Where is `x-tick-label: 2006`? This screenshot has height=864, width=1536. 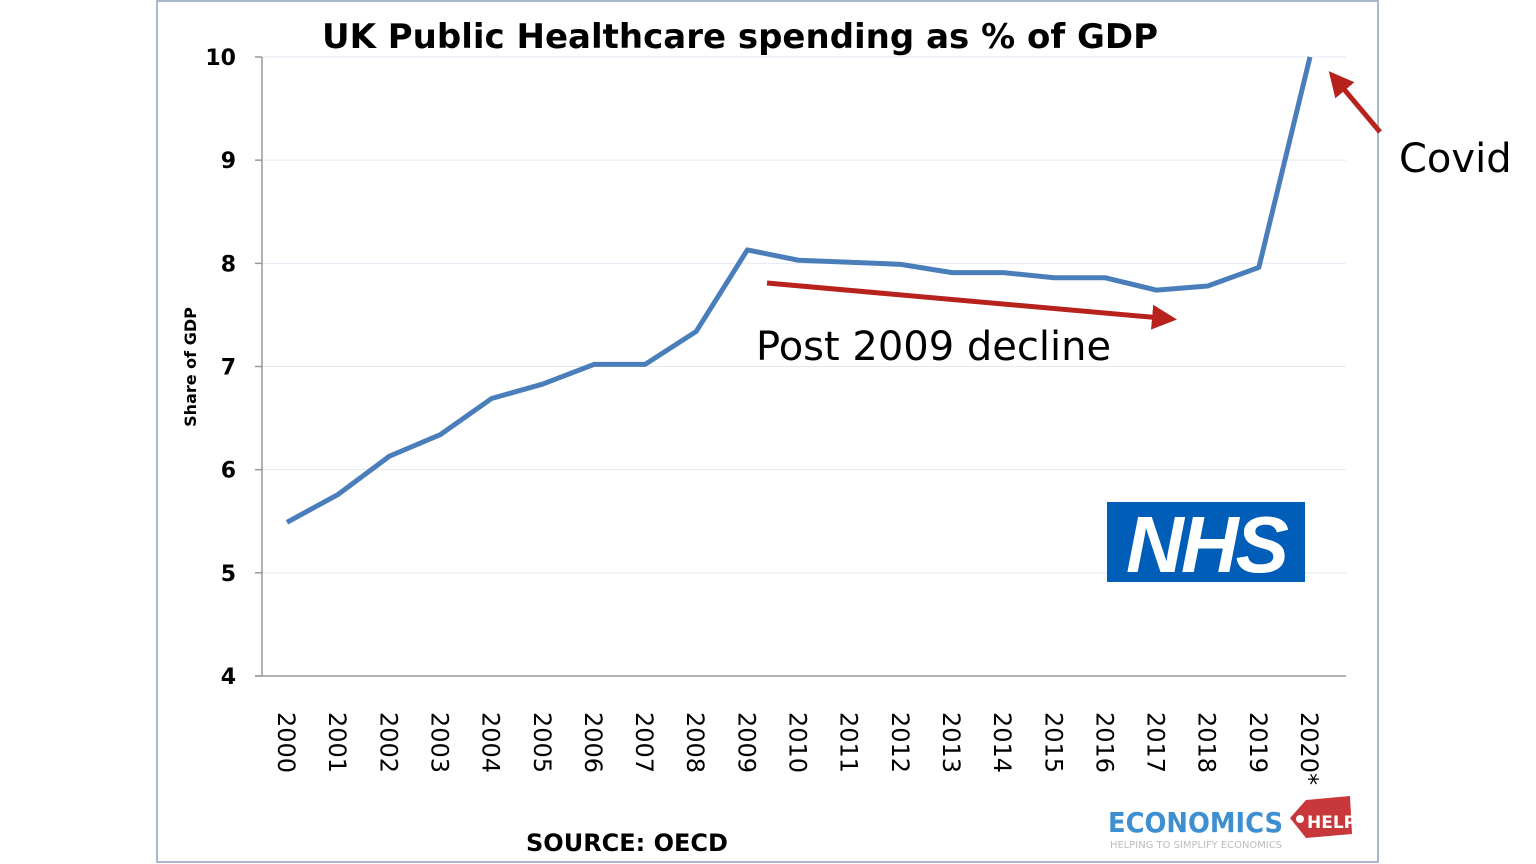
x-tick-label: 2006 is located at coordinates (593, 742).